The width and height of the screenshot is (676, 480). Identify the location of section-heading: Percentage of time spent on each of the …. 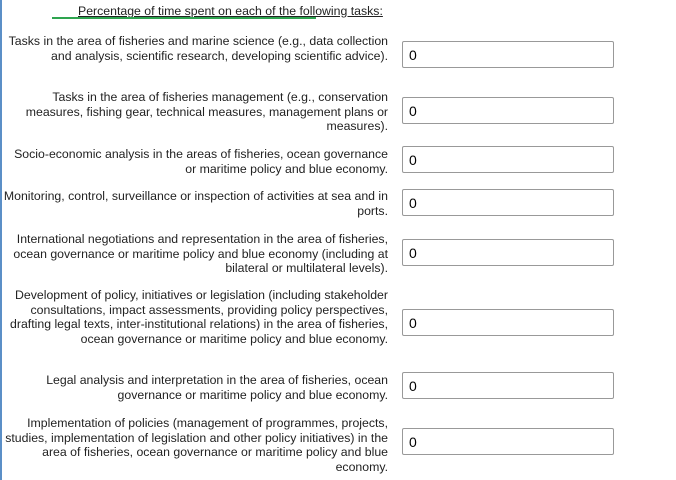
(230, 11).